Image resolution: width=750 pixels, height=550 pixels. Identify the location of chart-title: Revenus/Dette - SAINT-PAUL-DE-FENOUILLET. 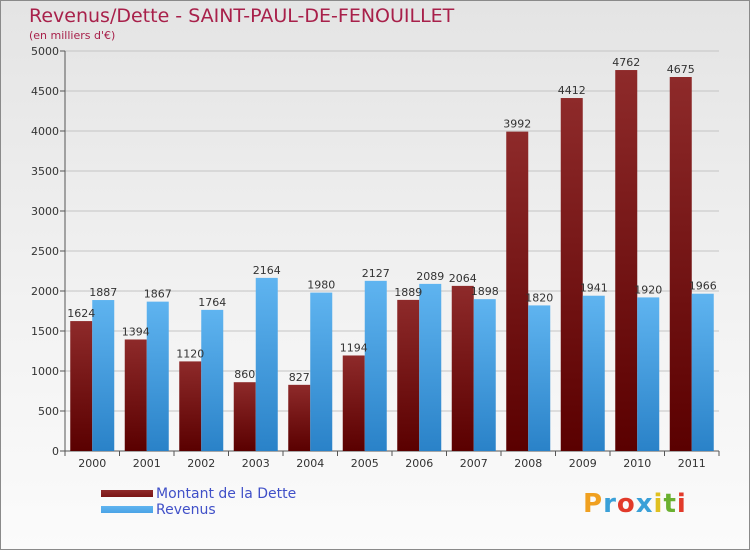
(242, 16).